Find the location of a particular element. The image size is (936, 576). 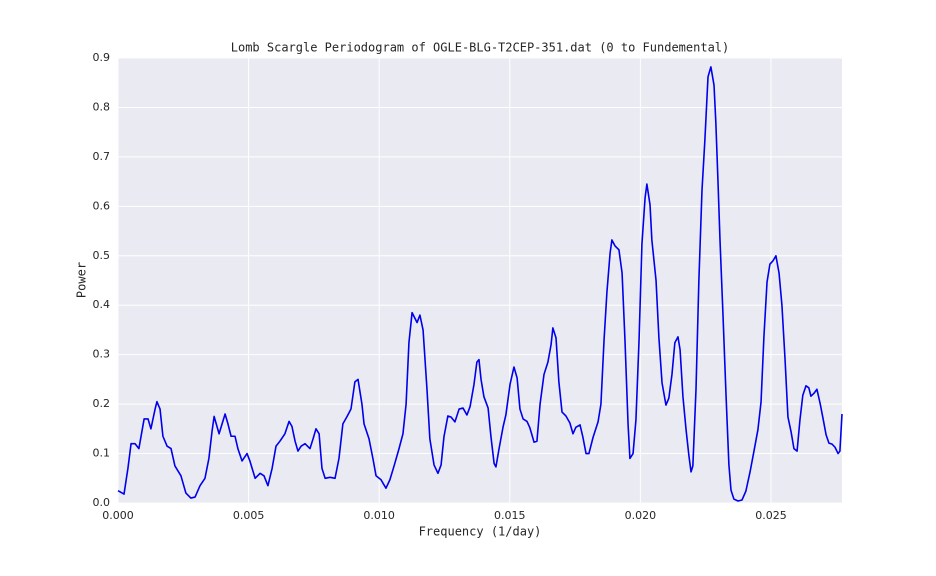

y-tick-label: 0.9 is located at coordinates (102, 57).